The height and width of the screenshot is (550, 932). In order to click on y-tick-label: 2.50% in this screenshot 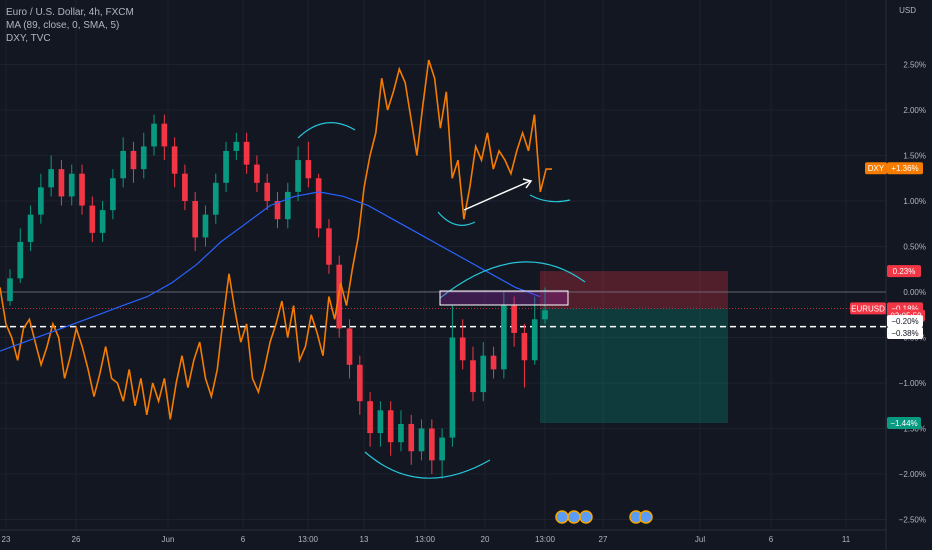, I will do `click(914, 65)`.